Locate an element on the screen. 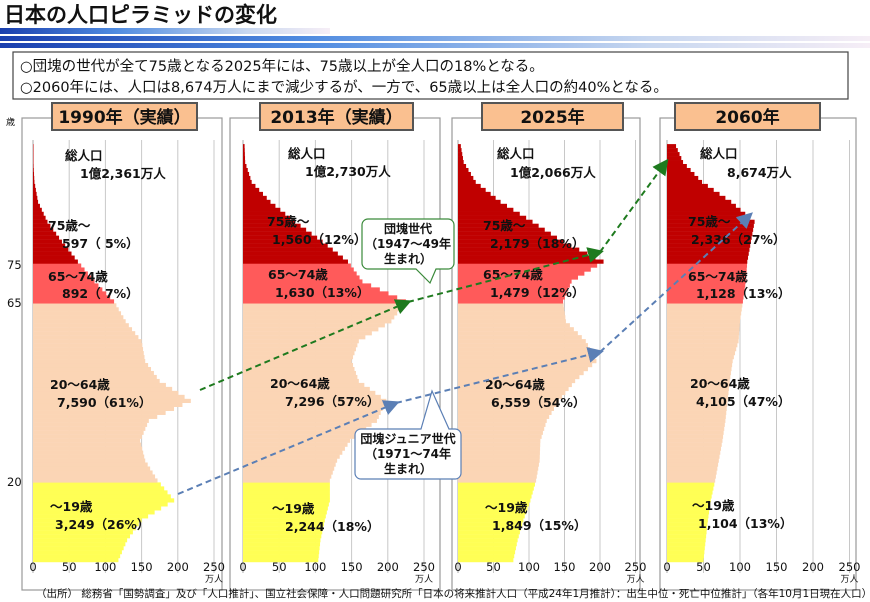  boomer-callout: 団塊世代 （1947～49年 生まれ） is located at coordinates (408, 251).